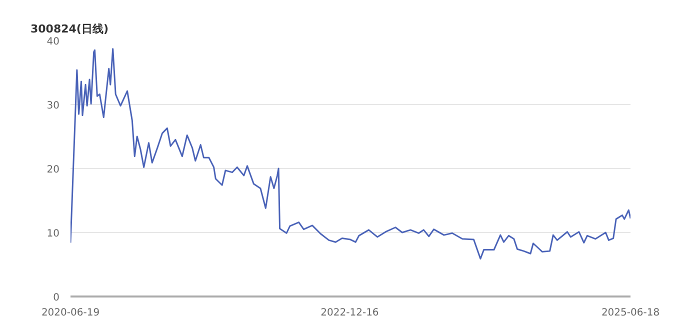 This screenshot has width=700, height=336. I want to click on y-tick-label: 10, so click(53, 234).